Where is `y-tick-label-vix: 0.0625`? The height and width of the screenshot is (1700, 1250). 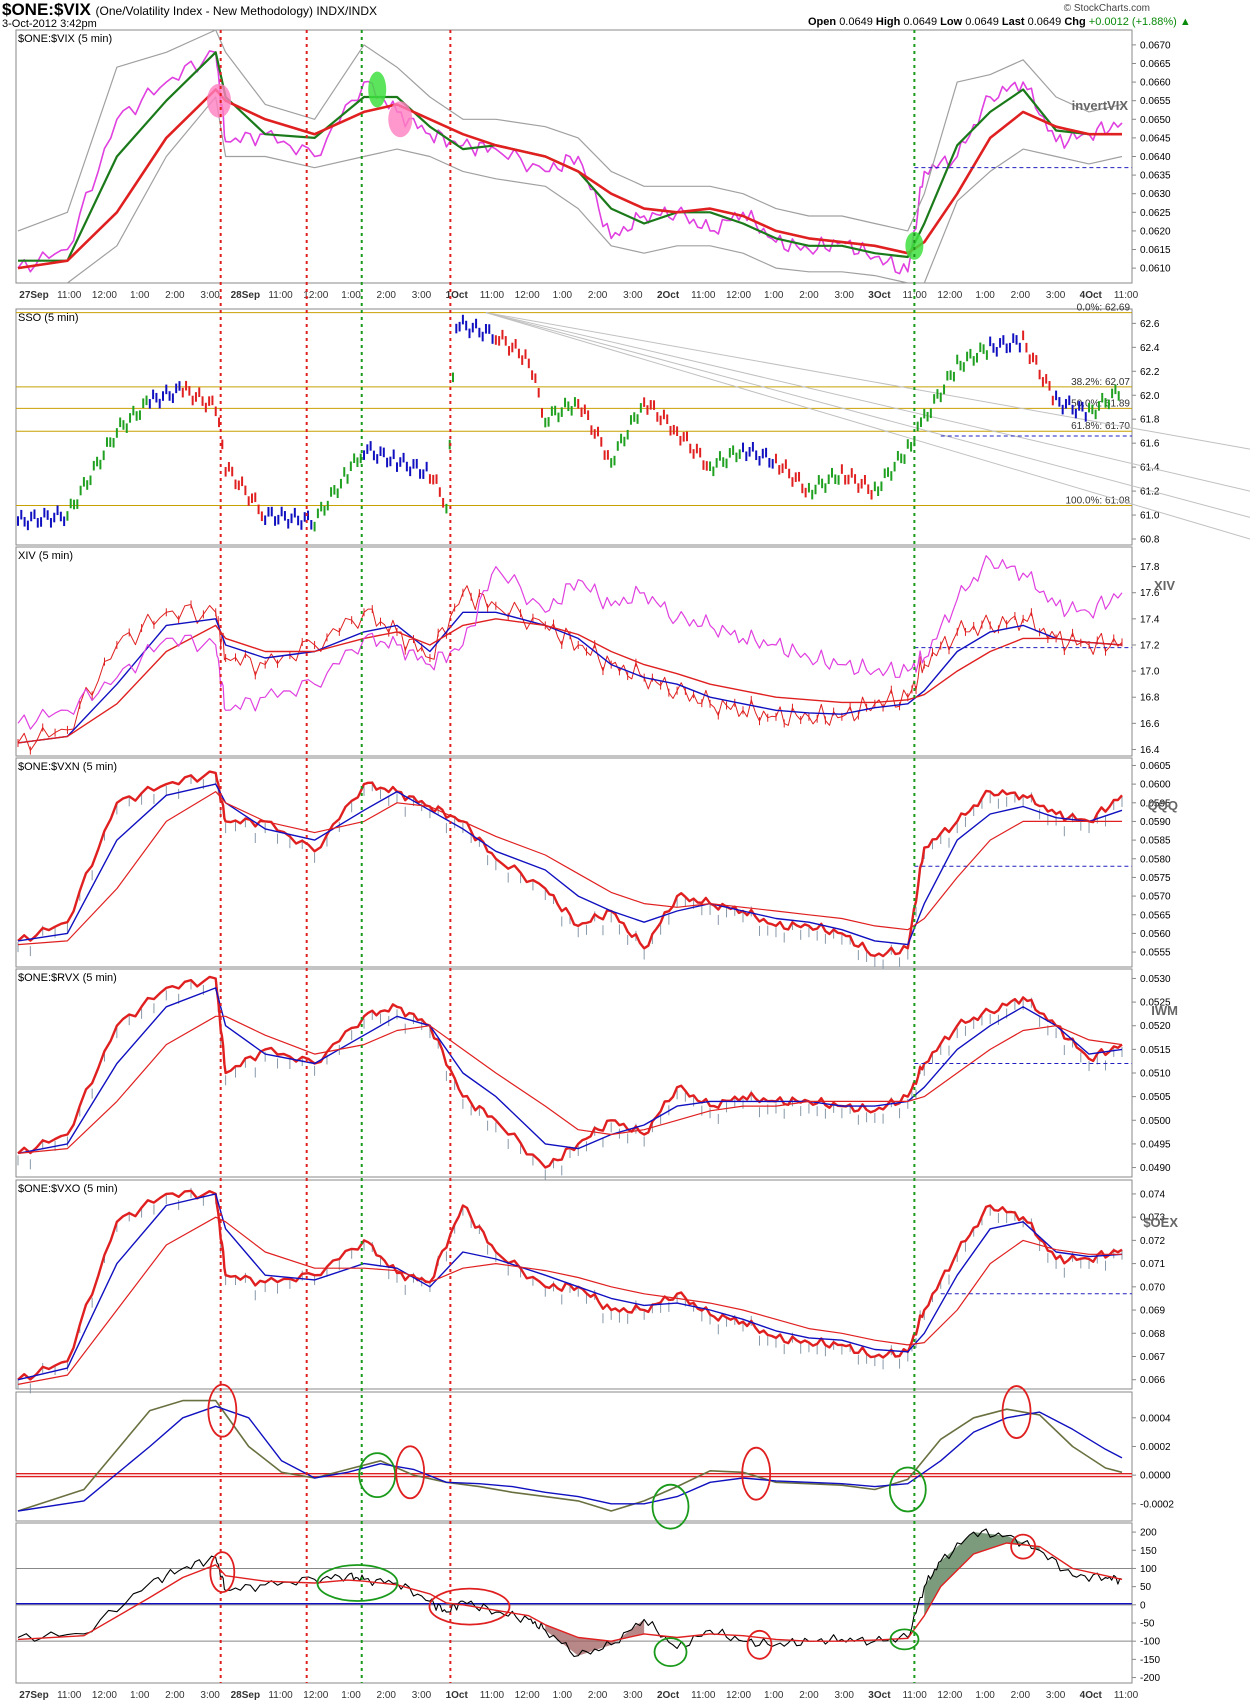
y-tick-label-vix: 0.0625 is located at coordinates (1155, 213).